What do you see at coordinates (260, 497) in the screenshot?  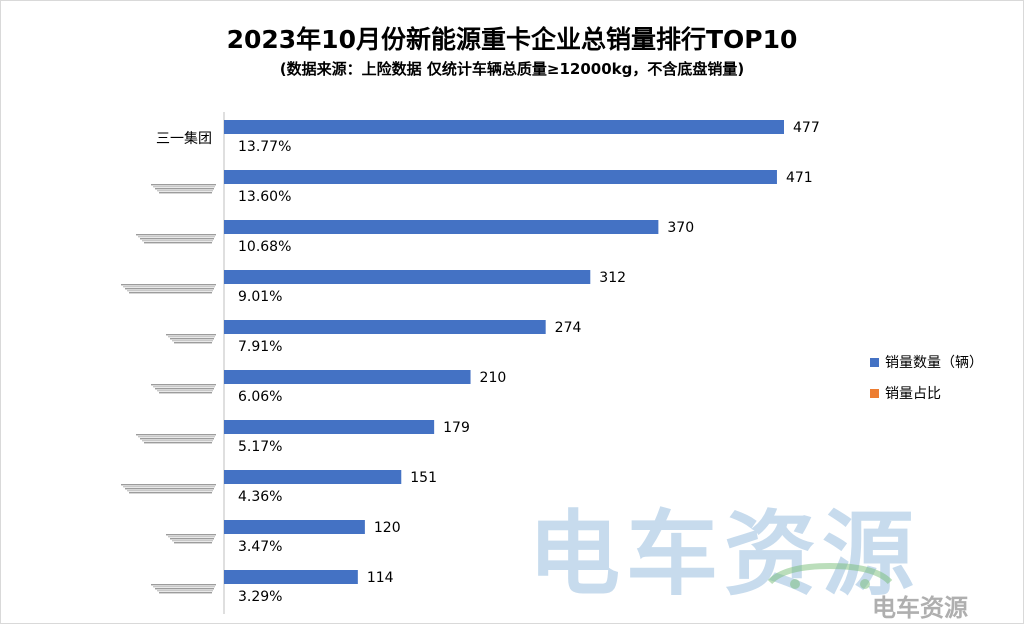 I see `data-label-sales-share: 4.36%` at bounding box center [260, 497].